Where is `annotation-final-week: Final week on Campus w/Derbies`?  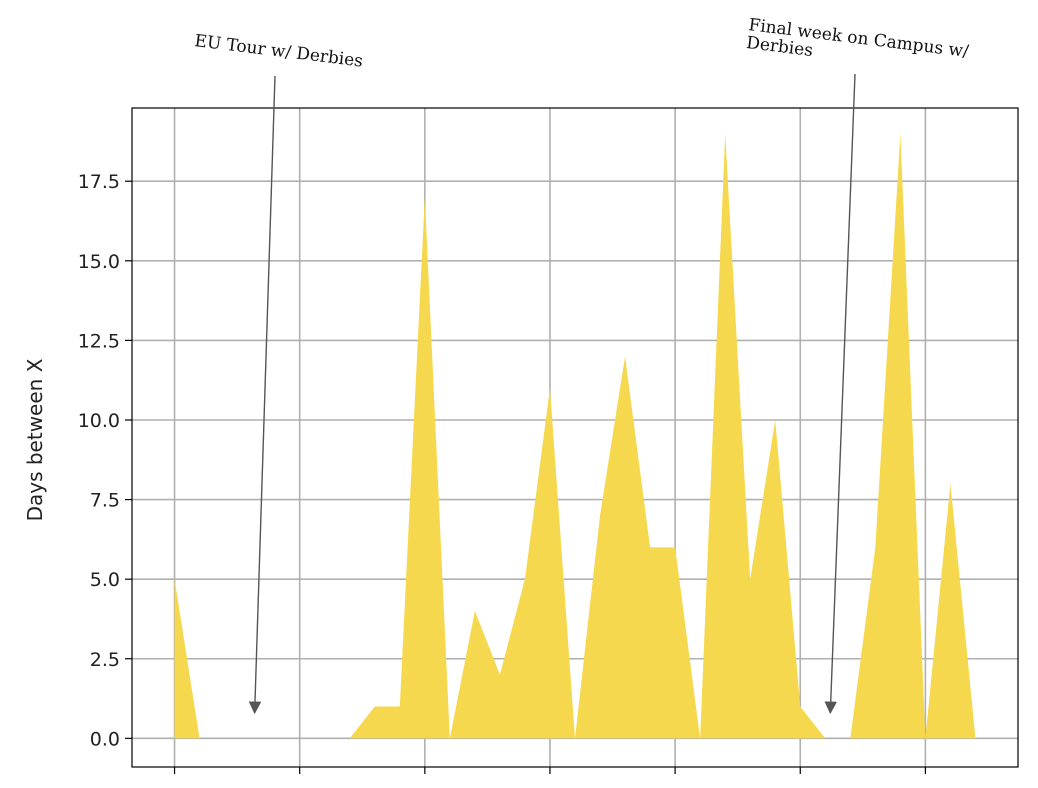 annotation-final-week: Final week on Campus w/Derbies is located at coordinates (857, 47).